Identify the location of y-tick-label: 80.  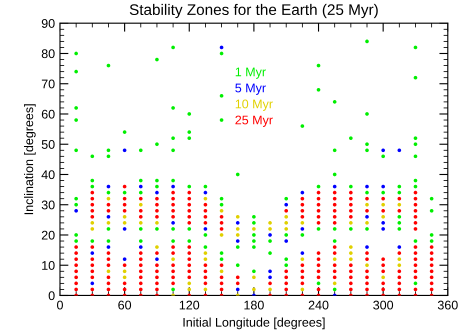
(48, 53).